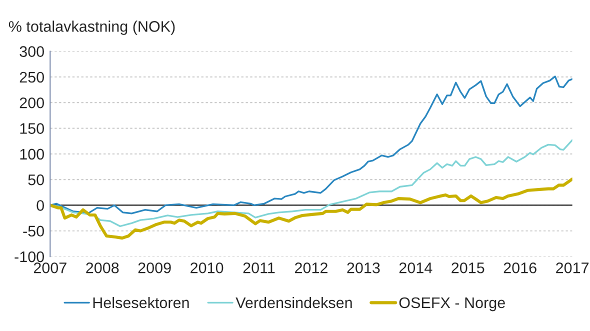 Image resolution: width=590 pixels, height=331 pixels. What do you see at coordinates (141, 302) in the screenshot?
I see `legend-label: Helsesektoren` at bounding box center [141, 302].